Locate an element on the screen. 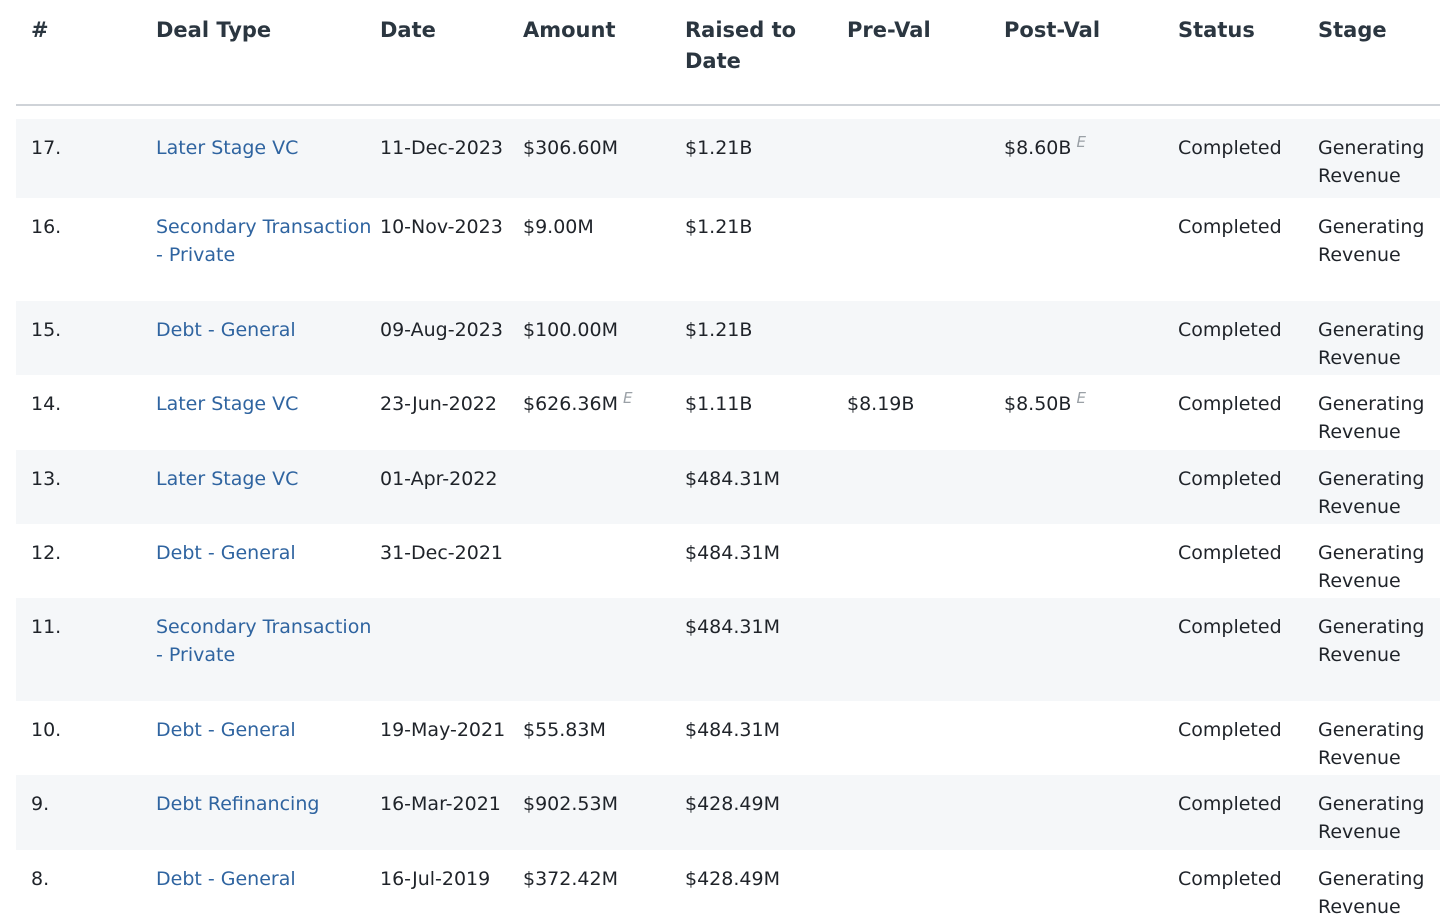  date-cell: 11-Dec-2023 is located at coordinates (451, 158).